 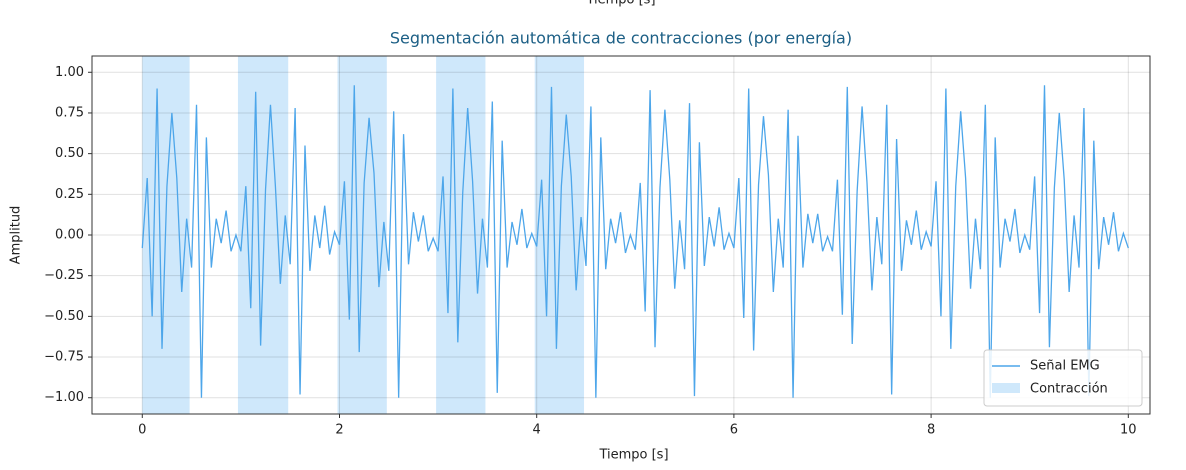 I want to click on x-tick-label: 6, so click(x=734, y=430).